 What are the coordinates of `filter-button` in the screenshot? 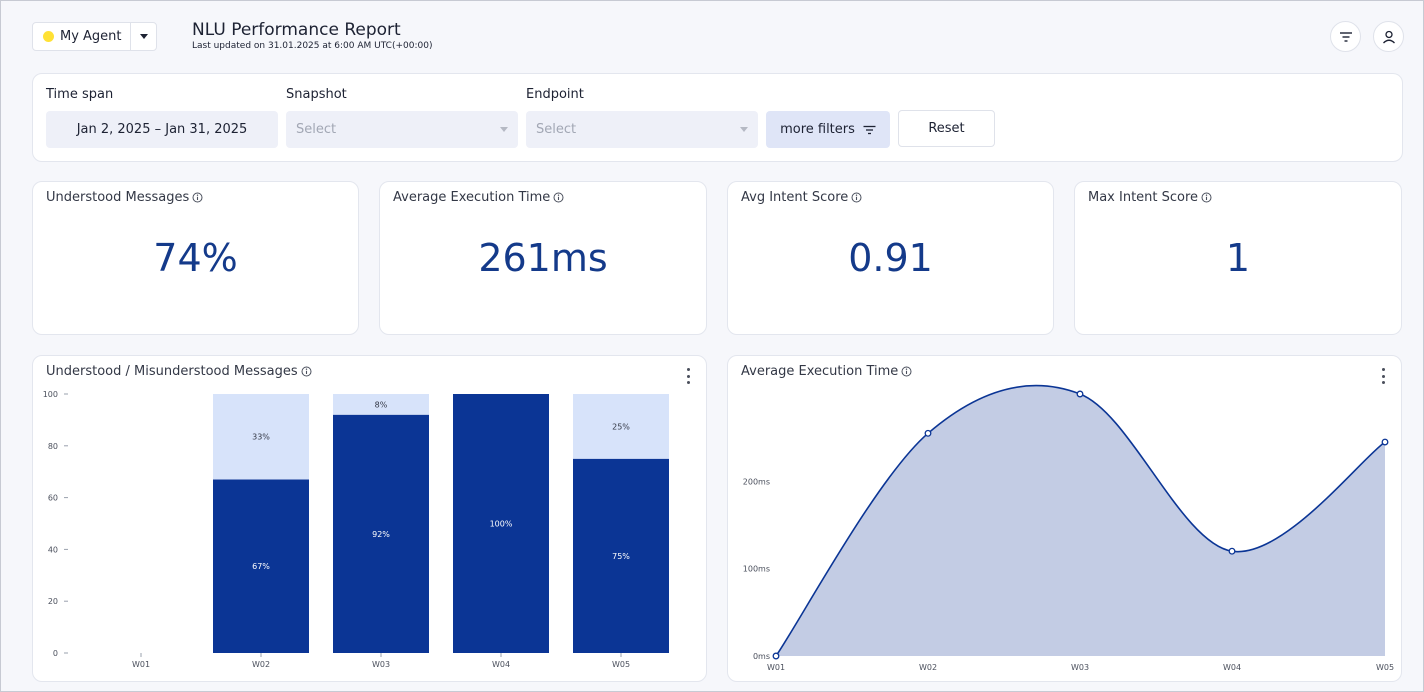 It's located at (1345, 36).